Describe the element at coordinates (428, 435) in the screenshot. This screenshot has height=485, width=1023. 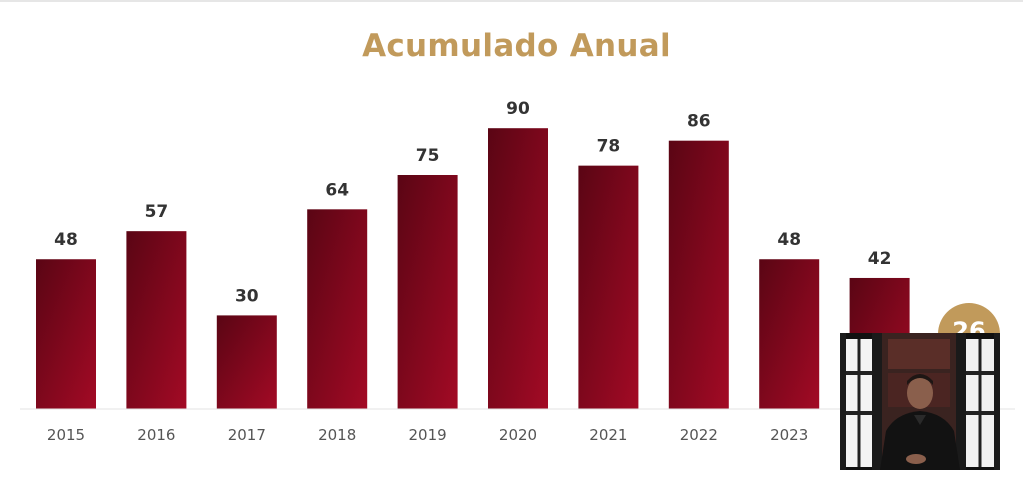
I see `x-tick-2019: 2019` at that location.